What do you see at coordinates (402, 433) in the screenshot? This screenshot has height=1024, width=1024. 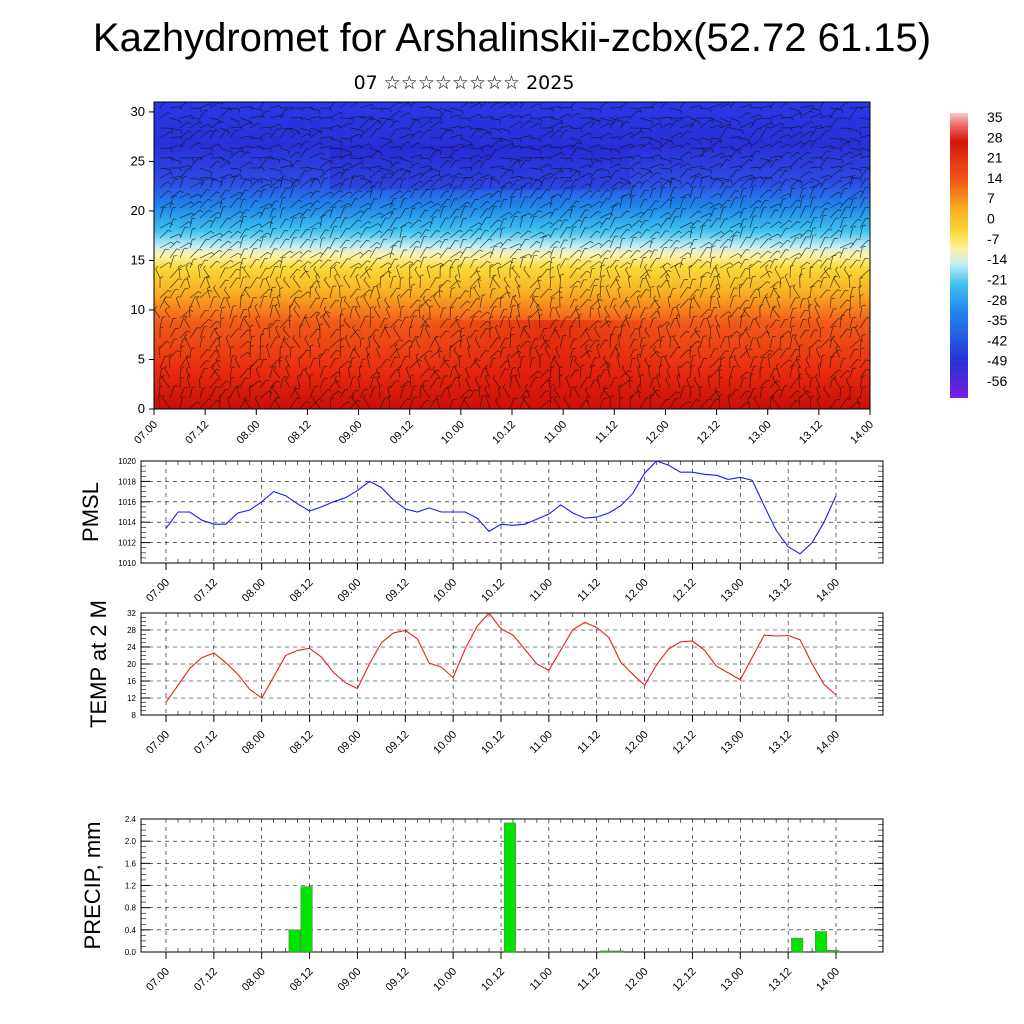 I see `x-tick-label: 09.12` at bounding box center [402, 433].